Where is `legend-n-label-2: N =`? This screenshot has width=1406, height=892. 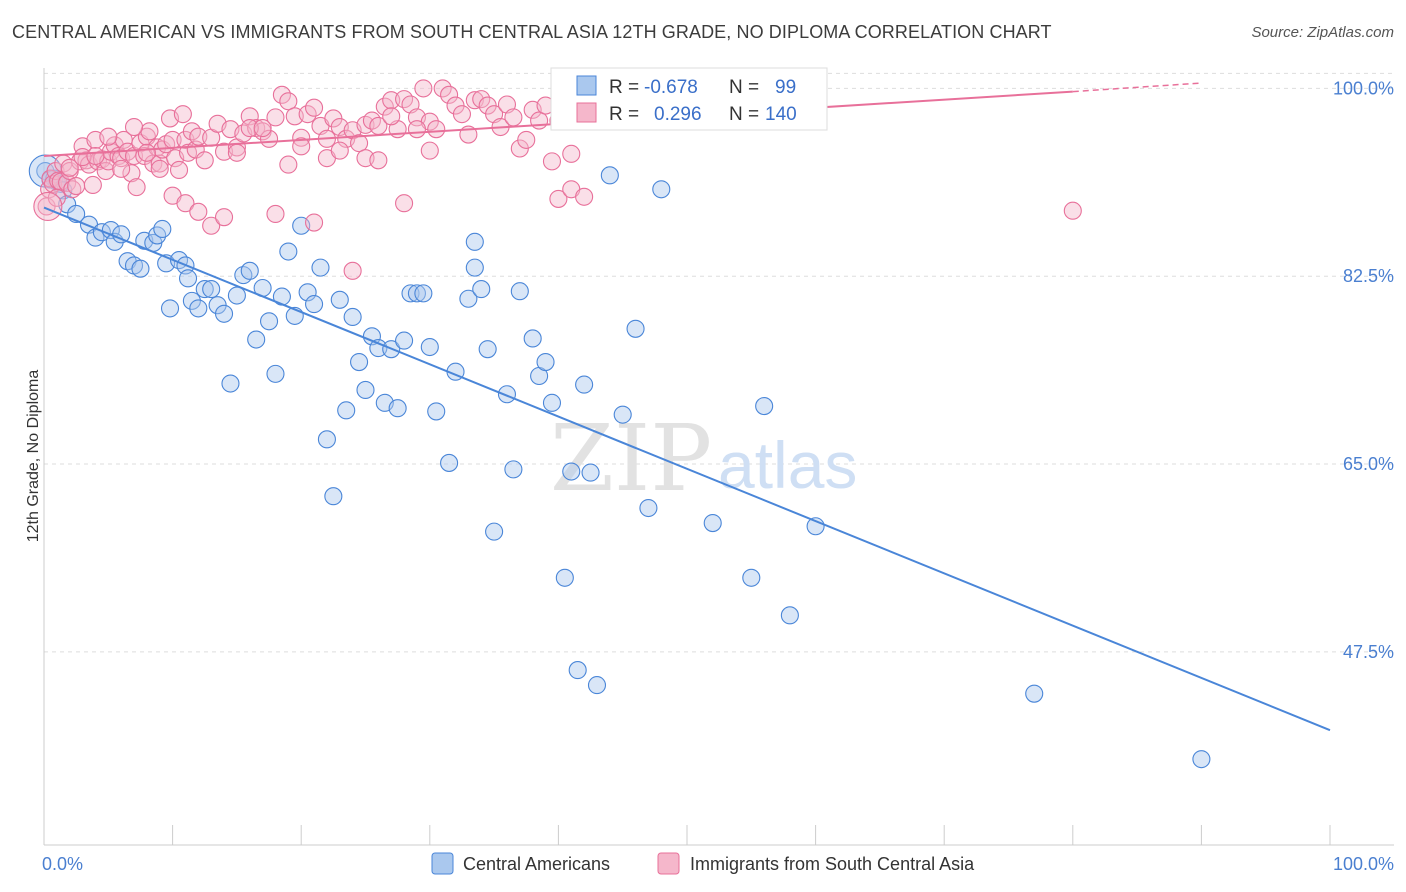
legend-n-label-2: N = is located at coordinates (744, 114).